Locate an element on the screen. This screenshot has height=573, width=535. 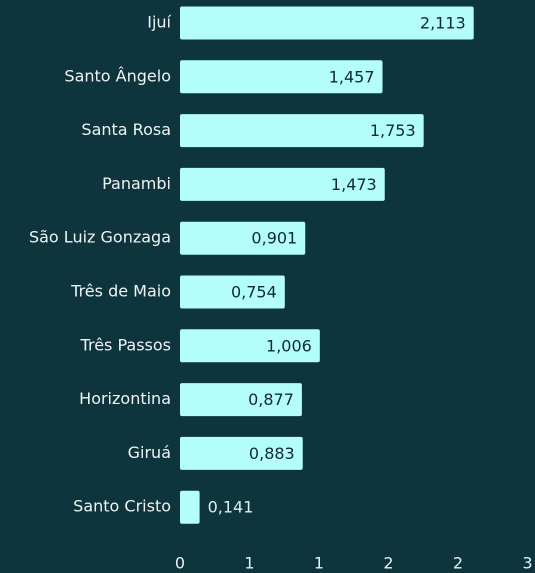
category-label: Santo Ângelo is located at coordinates (117, 75).